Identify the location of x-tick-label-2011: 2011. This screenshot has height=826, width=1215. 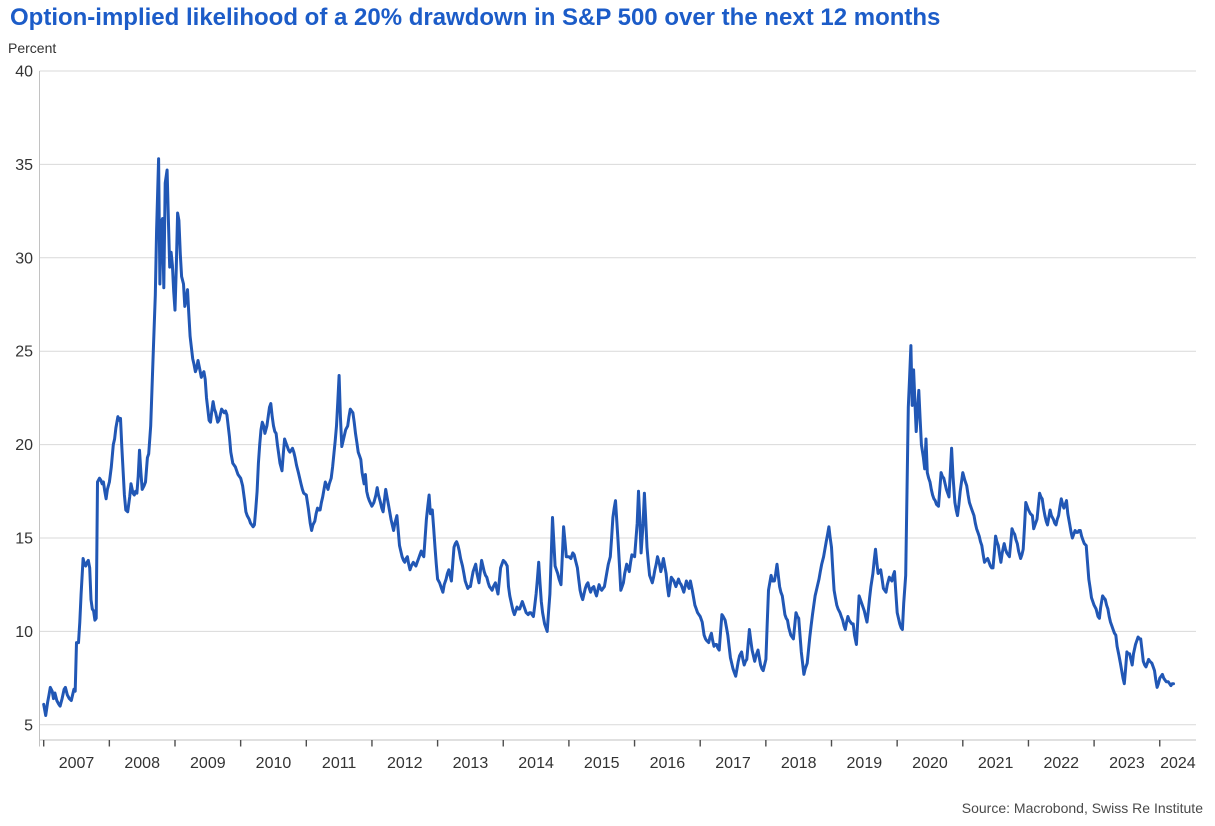
(339, 763).